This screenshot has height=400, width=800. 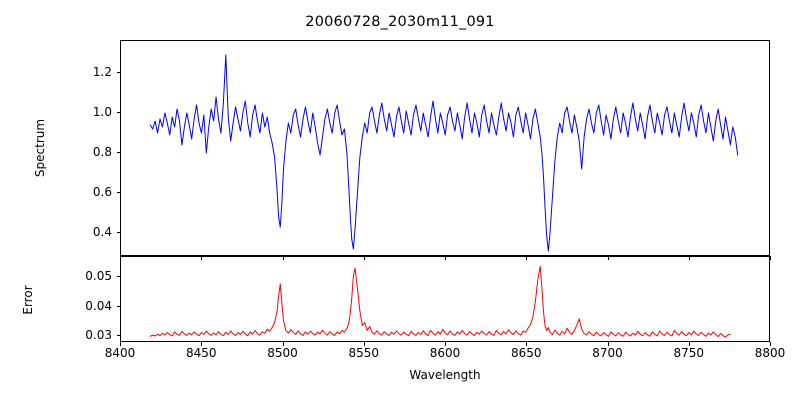 I want to click on spectrum-y-axis-label: Spectrum, so click(x=40, y=148).